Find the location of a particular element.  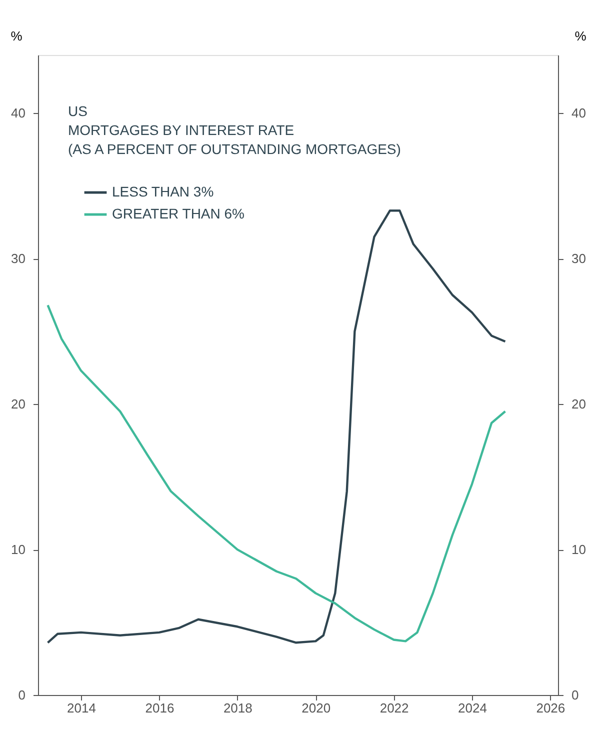

text: US is located at coordinates (78, 111).